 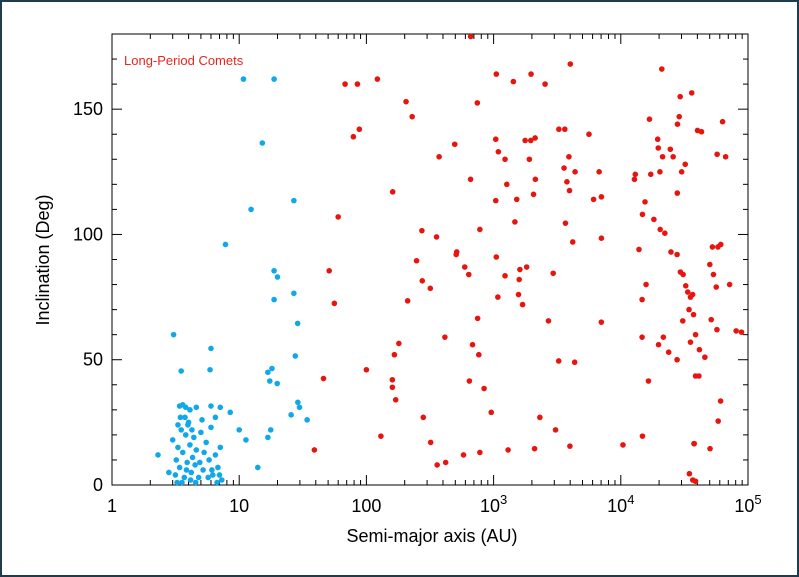 What do you see at coordinates (43, 259) in the screenshot?
I see `y-axis-label: Inclination (Deg)` at bounding box center [43, 259].